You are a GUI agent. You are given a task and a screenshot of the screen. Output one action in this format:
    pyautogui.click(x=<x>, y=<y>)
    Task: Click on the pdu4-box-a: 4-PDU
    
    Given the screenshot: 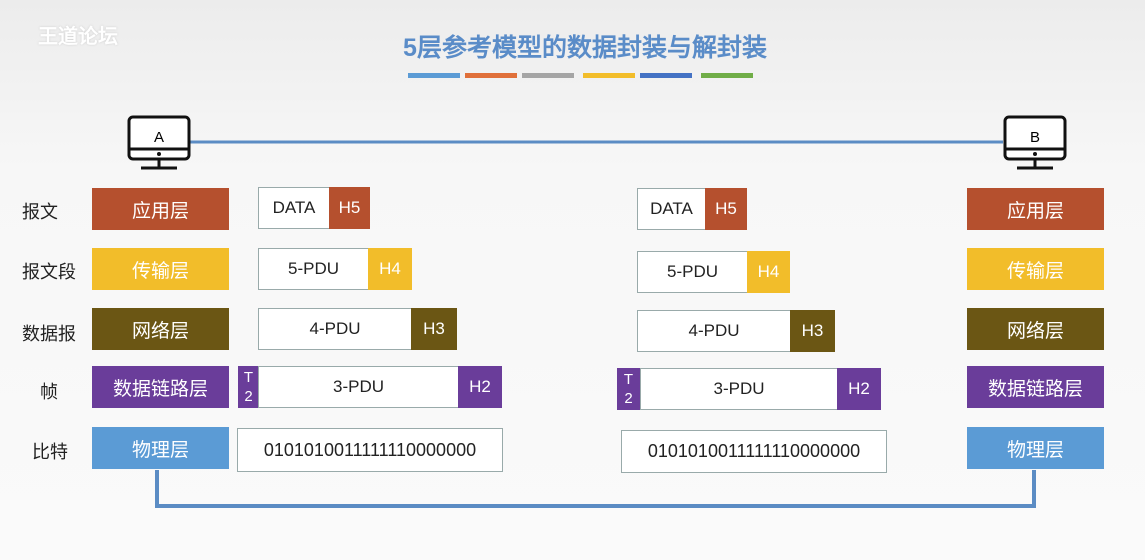 What is the action you would take?
    pyautogui.click(x=335, y=329)
    